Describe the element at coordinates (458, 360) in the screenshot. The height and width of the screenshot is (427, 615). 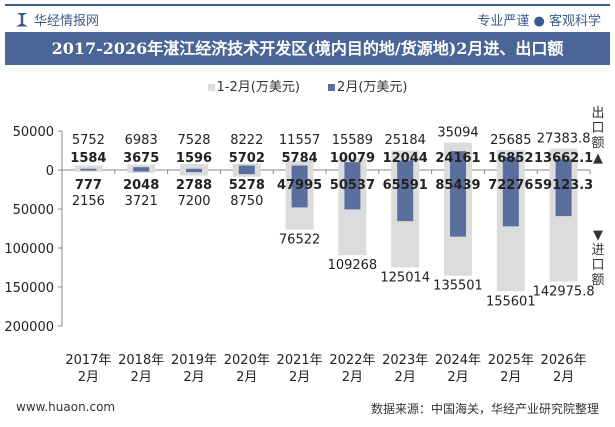
I see `x-tick-label-year: 2024年` at that location.